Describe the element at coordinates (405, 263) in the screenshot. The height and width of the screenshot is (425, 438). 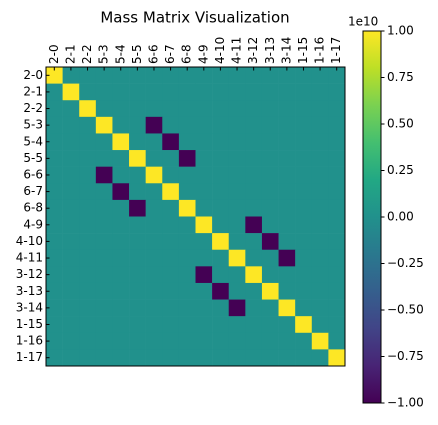
I see `colorbar-tick-label: −0.25` at that location.